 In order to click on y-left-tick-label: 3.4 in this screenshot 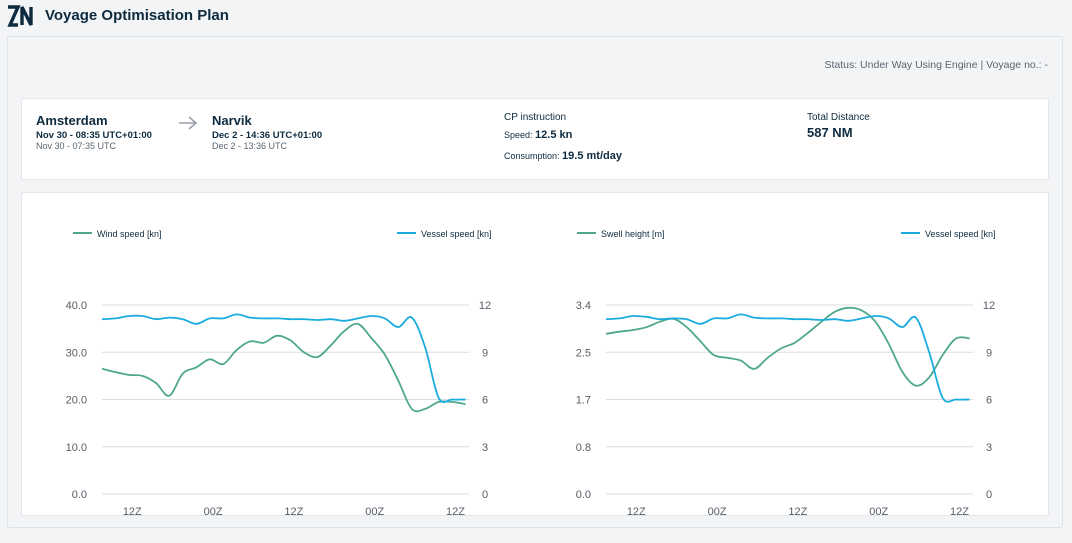, I will do `click(583, 306)`.